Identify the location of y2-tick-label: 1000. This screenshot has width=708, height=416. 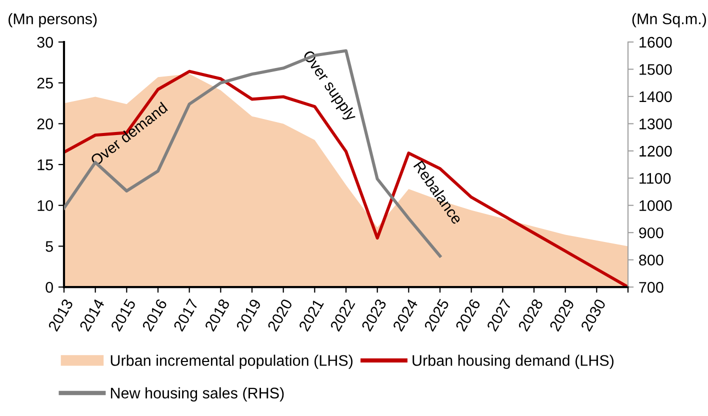
(656, 206).